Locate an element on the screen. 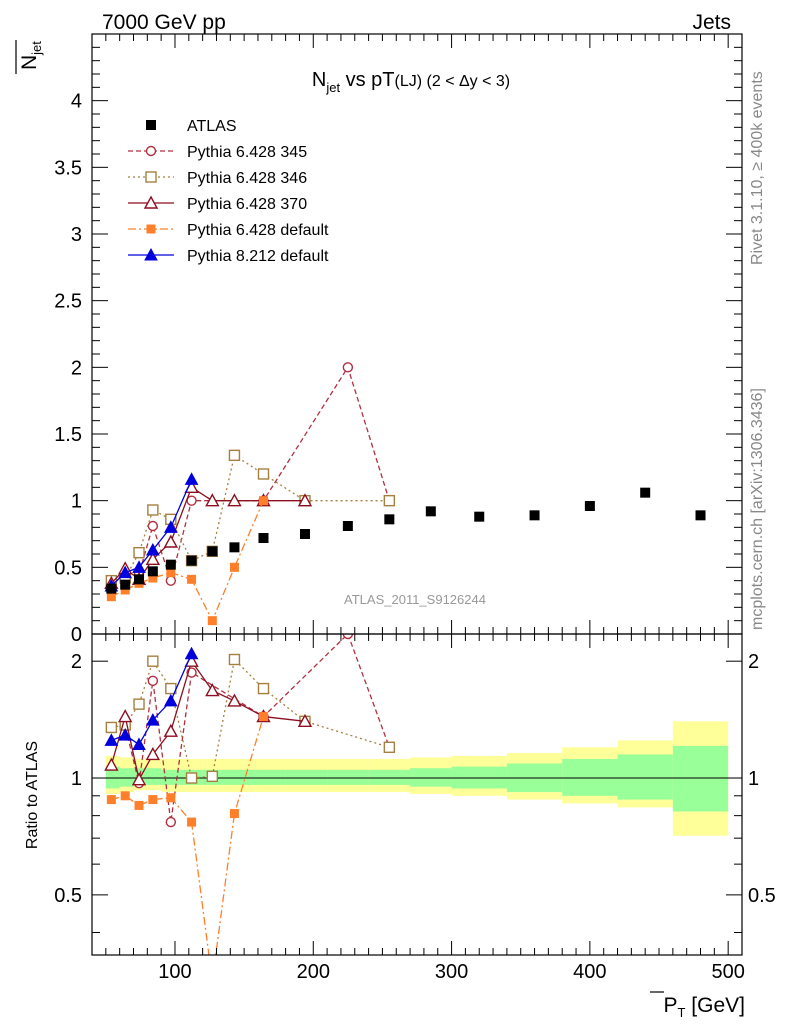  legend-label: Pythia 6.428 346 is located at coordinates (247, 178).